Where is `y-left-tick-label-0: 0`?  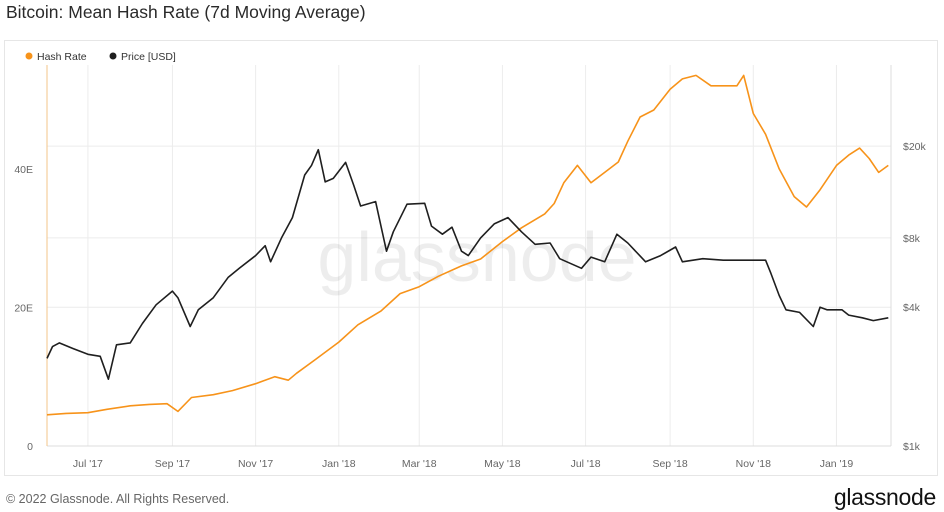 y-left-tick-label-0: 0 is located at coordinates (30, 447).